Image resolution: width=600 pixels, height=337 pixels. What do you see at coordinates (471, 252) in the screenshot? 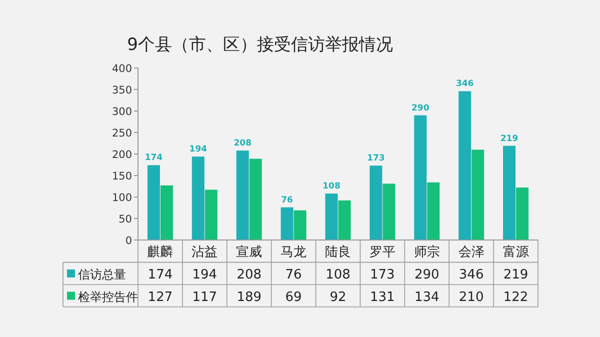
I see `x-tick-label: 会泽` at bounding box center [471, 252].